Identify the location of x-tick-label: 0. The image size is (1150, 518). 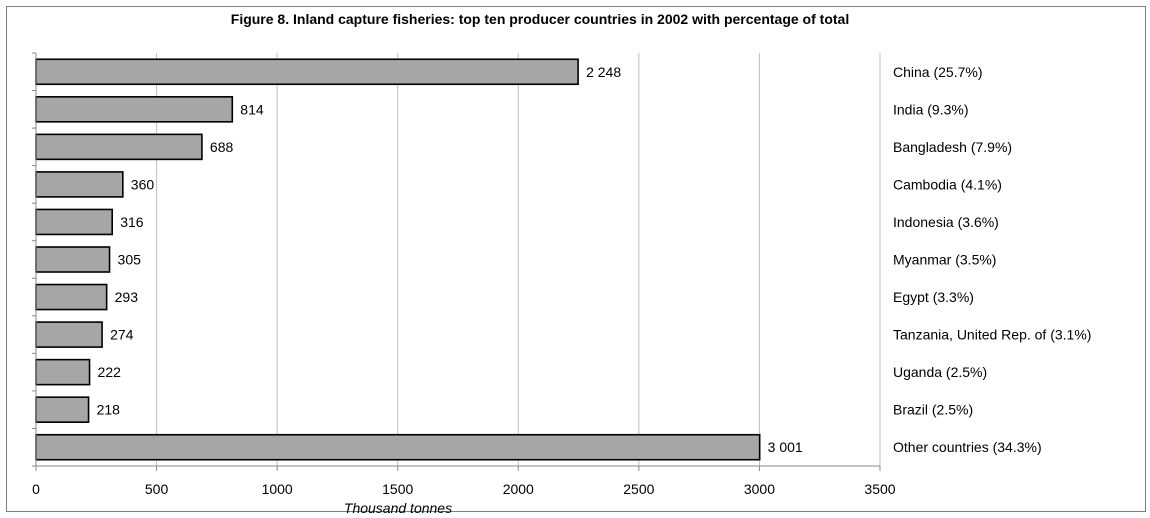
(36, 489).